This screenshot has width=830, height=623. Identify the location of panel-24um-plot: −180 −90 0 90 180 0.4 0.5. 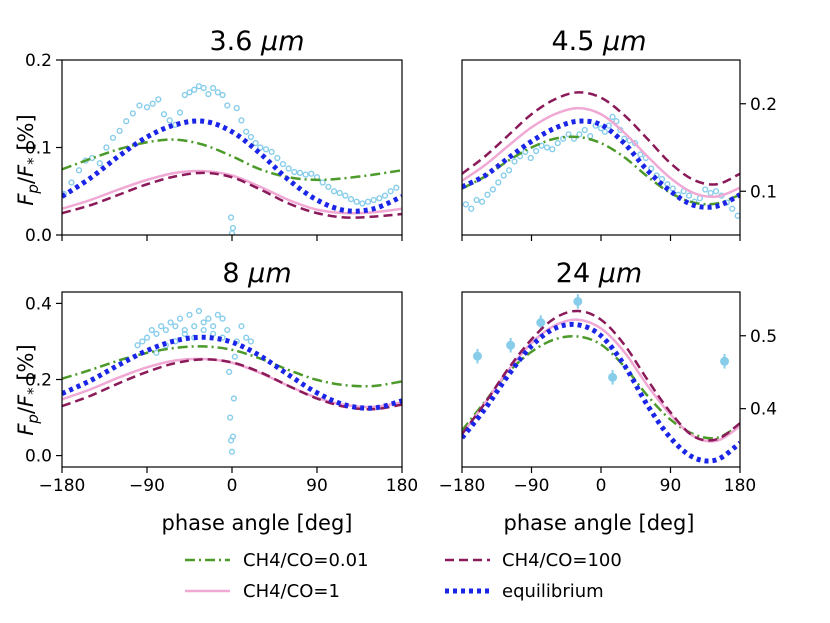
(608, 393).